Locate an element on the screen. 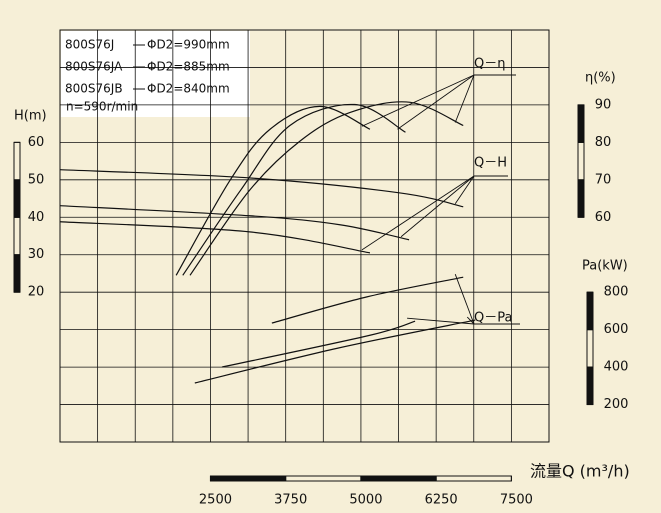 This screenshot has width=661, height=513. curve-label-h: Q－H is located at coordinates (490, 163).